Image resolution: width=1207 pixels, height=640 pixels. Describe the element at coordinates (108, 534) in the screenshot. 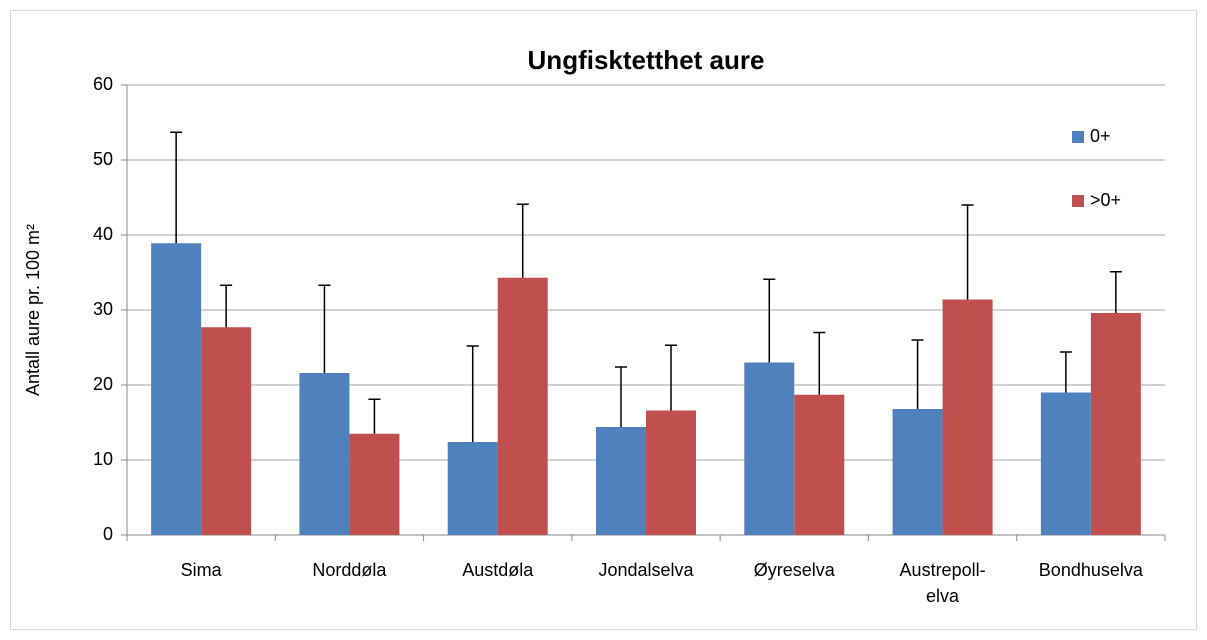

I see `y-tick-label: 0` at that location.